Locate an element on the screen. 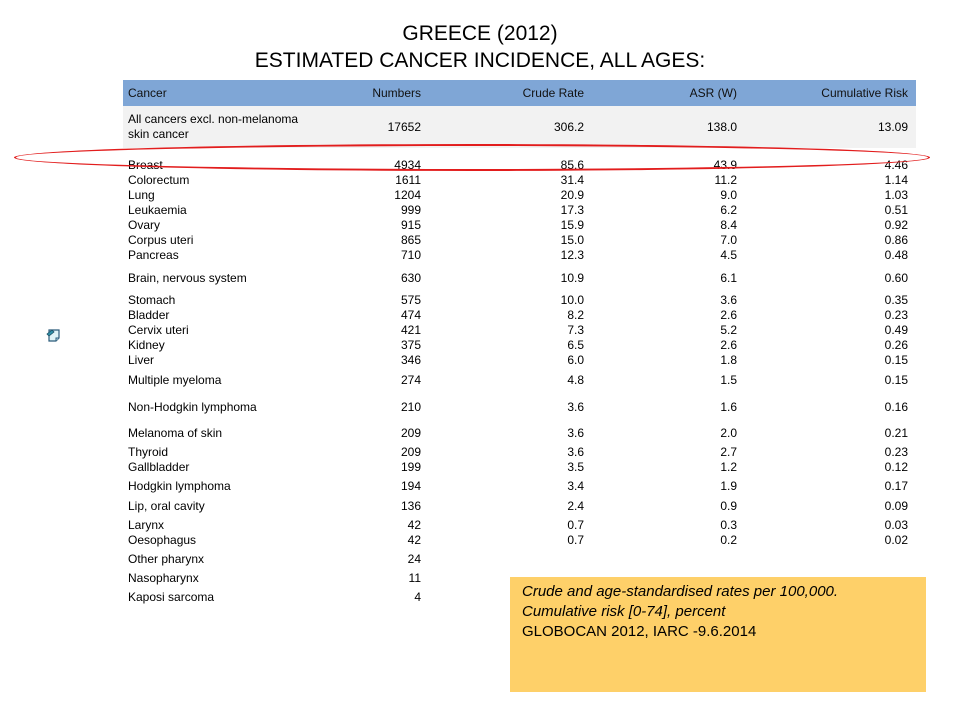 Image resolution: width=960 pixels, height=720 pixels. table-cell: 4 is located at coordinates (417, 597).